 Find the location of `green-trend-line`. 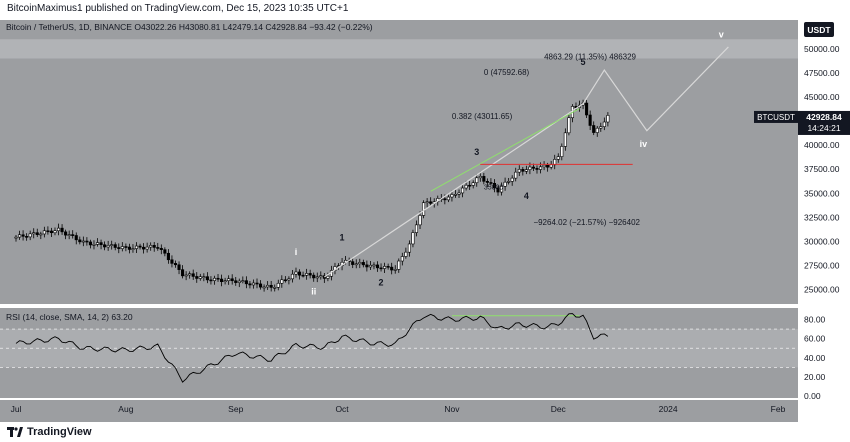

green-trend-line is located at coordinates (505, 150).